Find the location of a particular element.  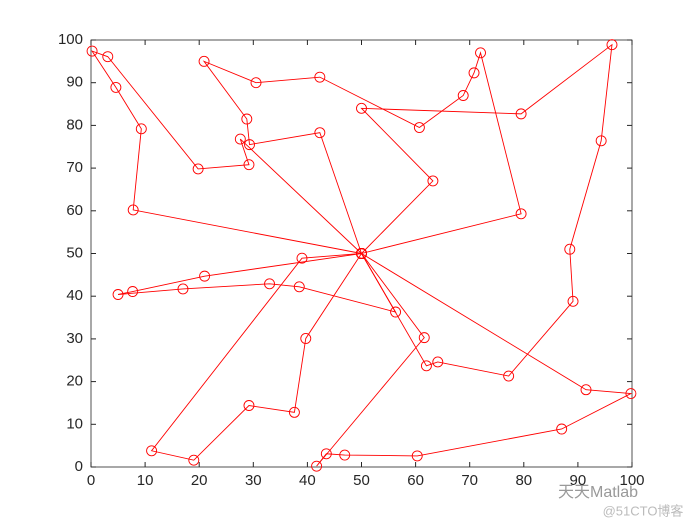

x-tick-label: 50 is located at coordinates (361, 480).